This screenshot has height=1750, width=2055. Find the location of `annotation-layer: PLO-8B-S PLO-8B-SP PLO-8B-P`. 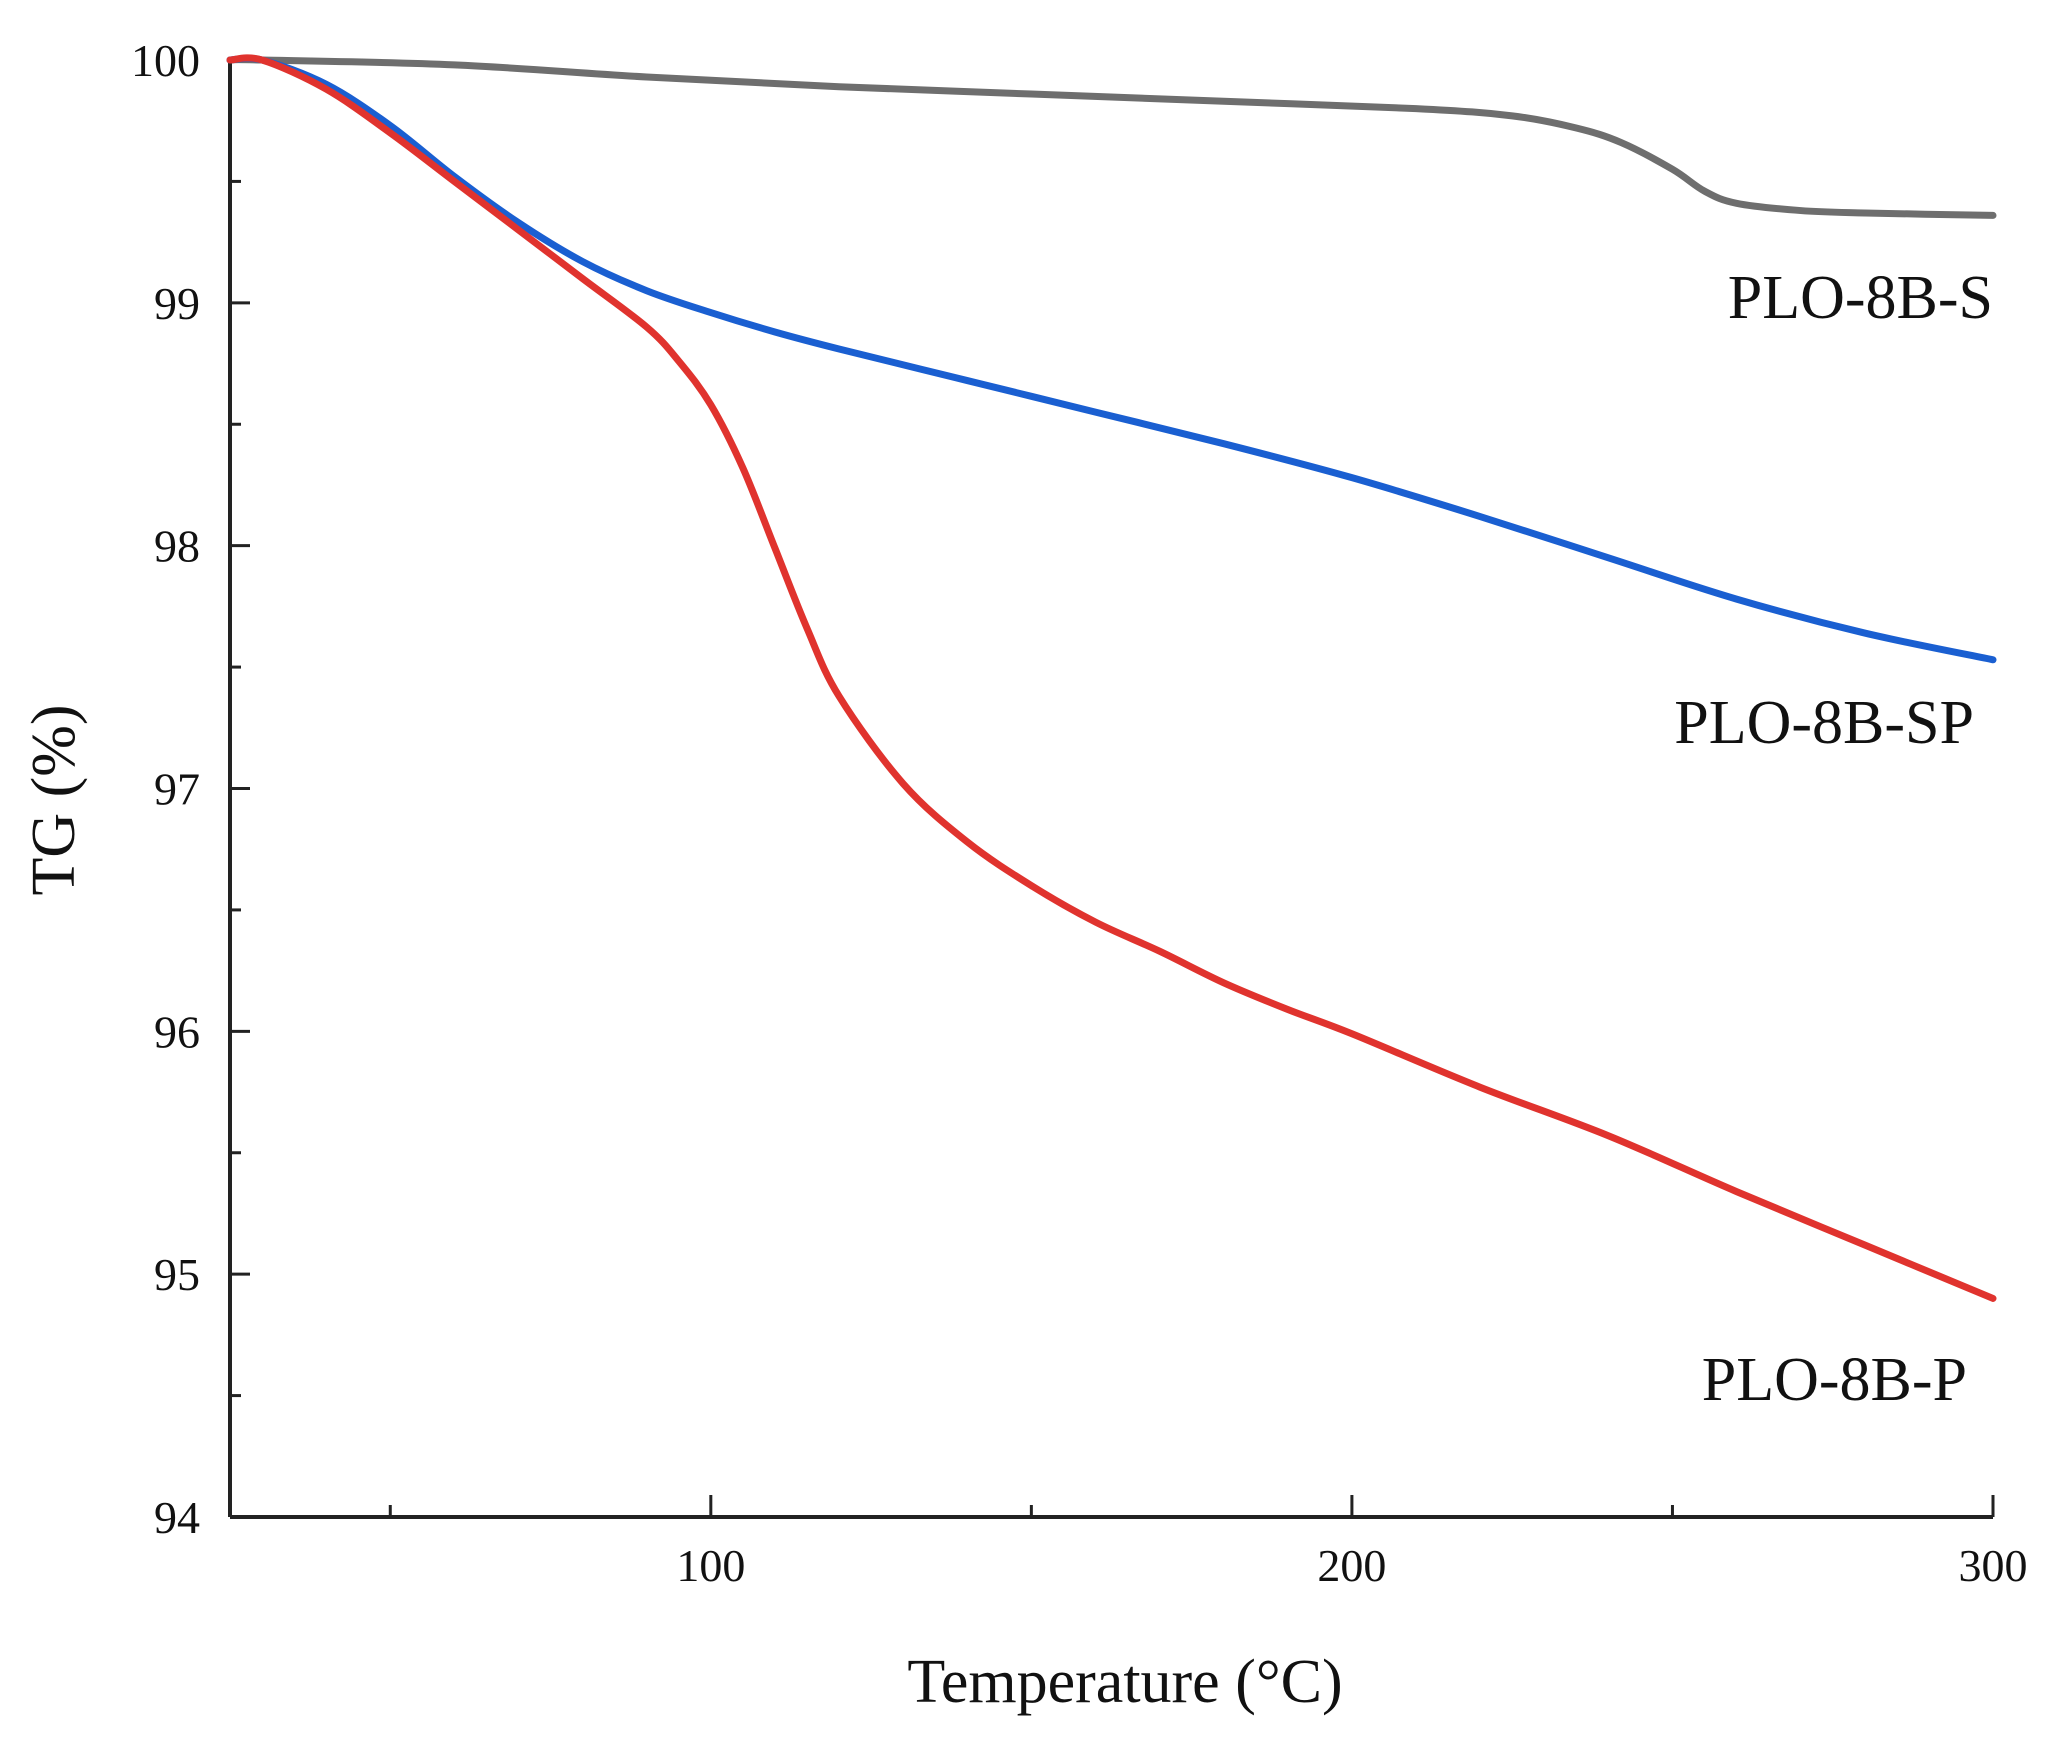

annotation-layer: PLO-8B-S PLO-8B-SP PLO-8B-P is located at coordinates (1833, 839).